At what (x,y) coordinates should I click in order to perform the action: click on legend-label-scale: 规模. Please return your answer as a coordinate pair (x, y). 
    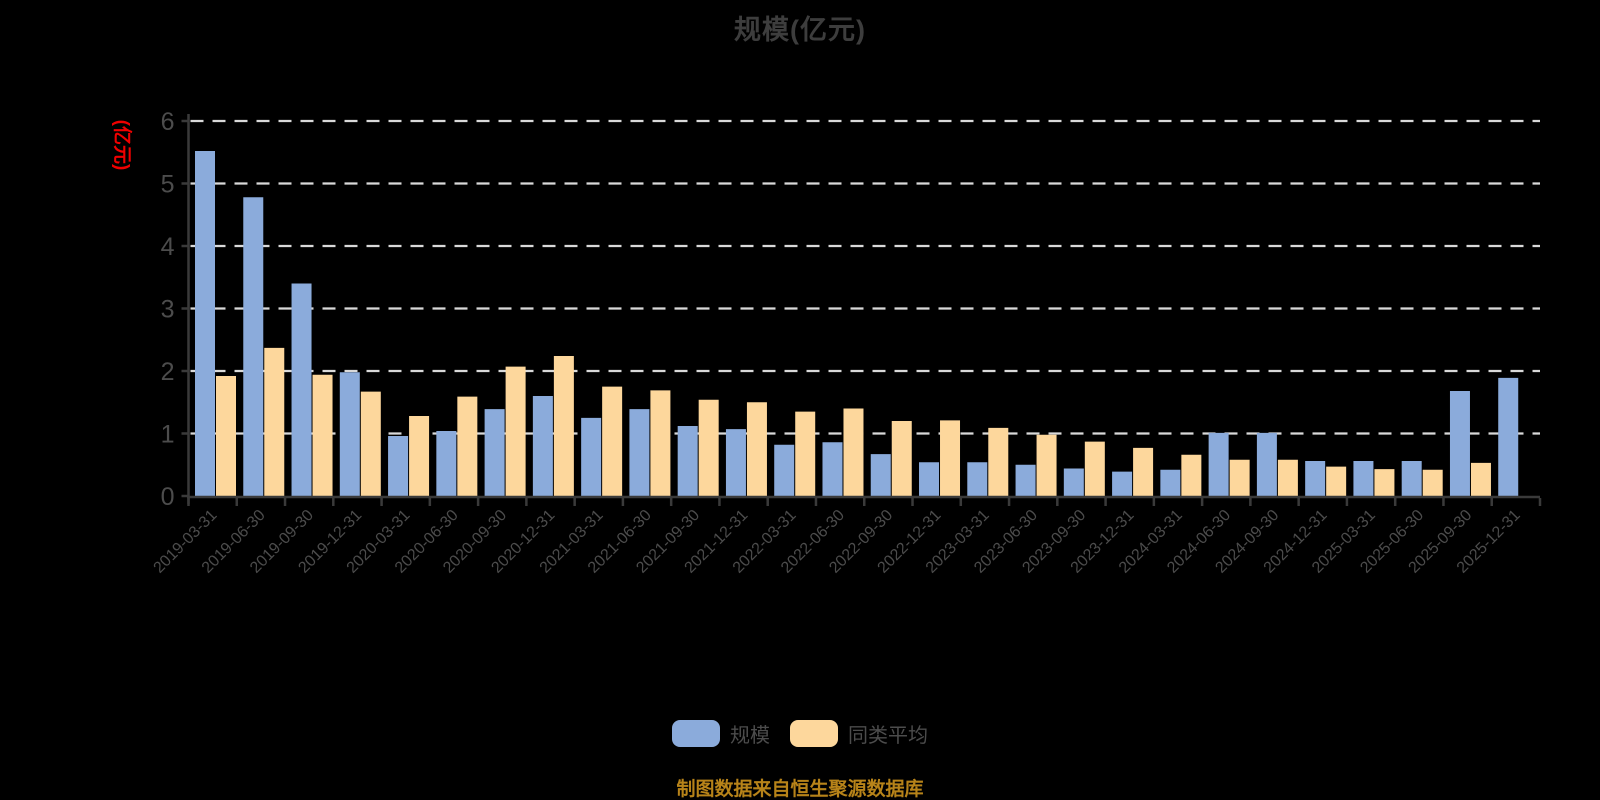
    Looking at the image, I should click on (750, 736).